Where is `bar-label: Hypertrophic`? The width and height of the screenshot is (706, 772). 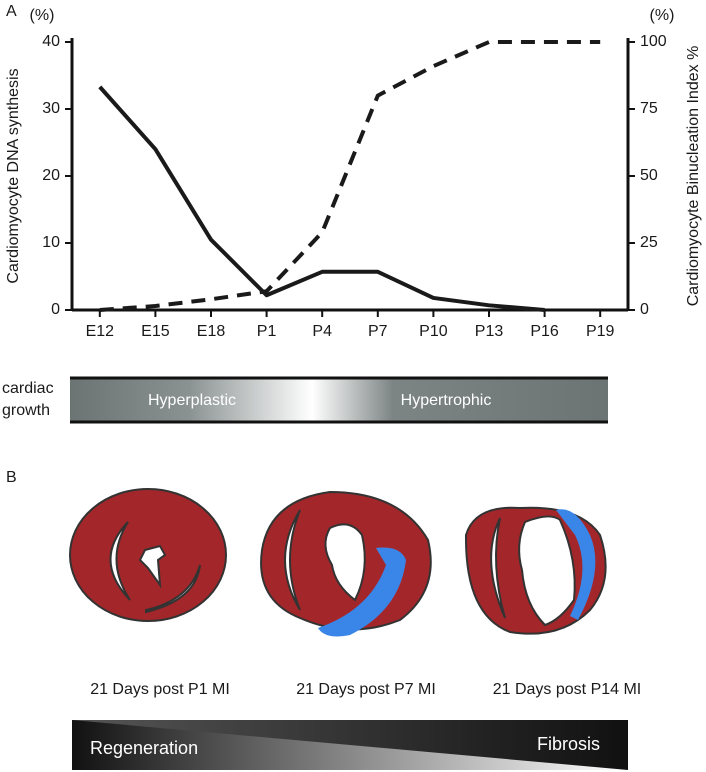
bar-label: Hypertrophic is located at coordinates (446, 400).